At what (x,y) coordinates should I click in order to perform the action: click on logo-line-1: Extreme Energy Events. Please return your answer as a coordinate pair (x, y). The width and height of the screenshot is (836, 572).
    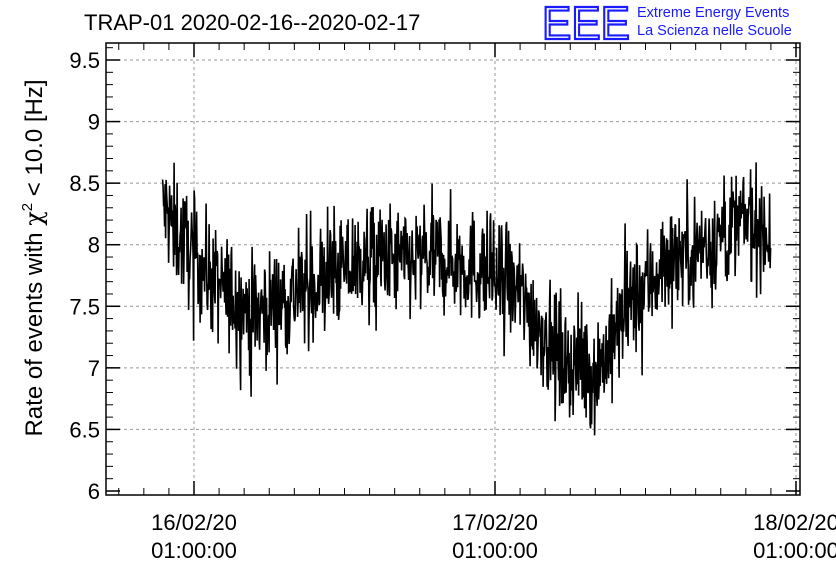
    Looking at the image, I should click on (713, 13).